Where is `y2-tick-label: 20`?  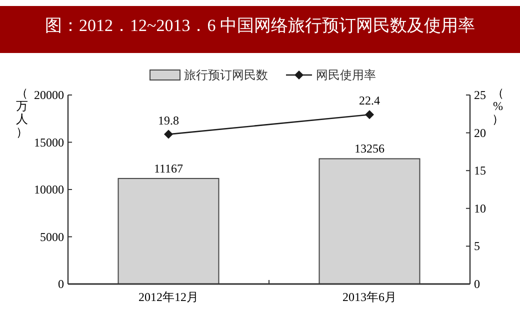
y2-tick-label: 20 is located at coordinates (480, 133).